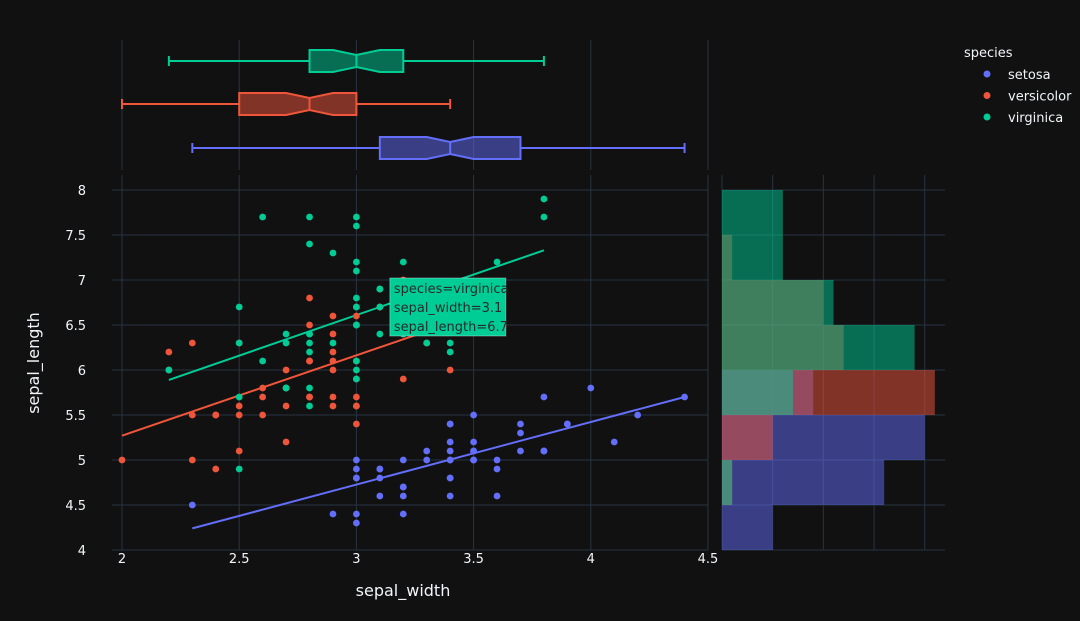  I want to click on legend: species setosa versicolor virginica, so click(1018, 86).